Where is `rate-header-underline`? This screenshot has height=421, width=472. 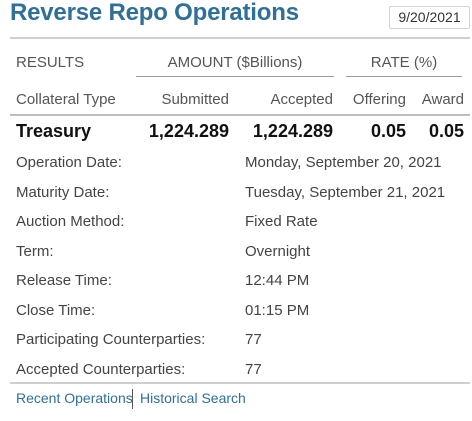 rate-header-underline is located at coordinates (404, 76).